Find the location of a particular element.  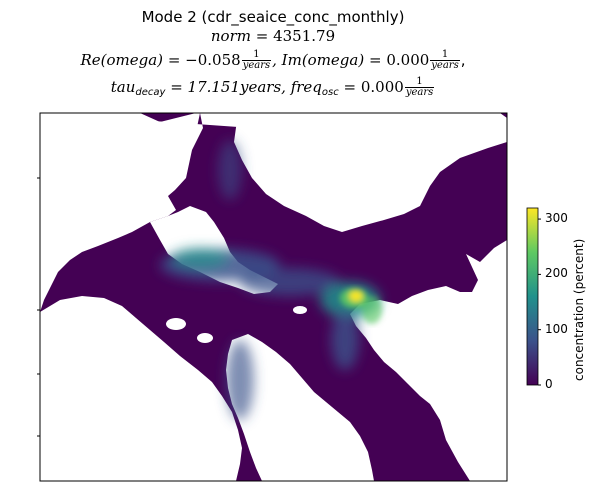

re-omega-label: Re(omega) is located at coordinates (122, 60).